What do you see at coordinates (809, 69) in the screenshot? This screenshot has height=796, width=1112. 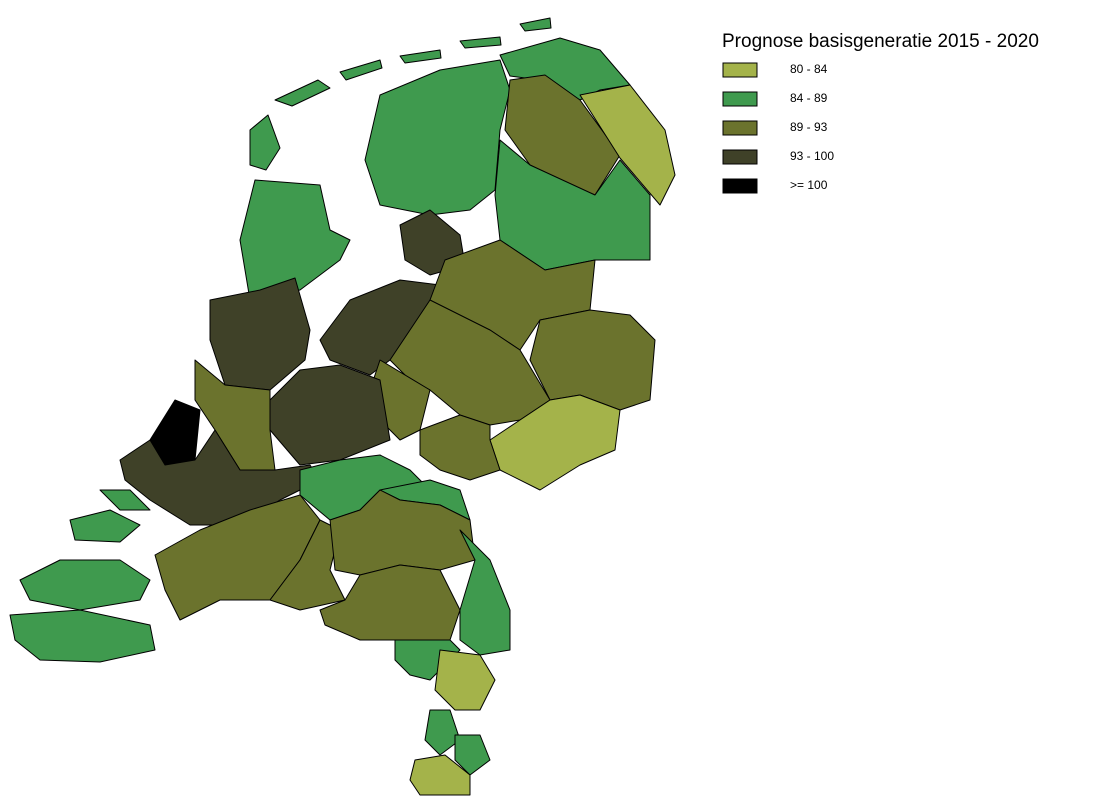 I see `legend-label: 80 - 84` at bounding box center [809, 69].